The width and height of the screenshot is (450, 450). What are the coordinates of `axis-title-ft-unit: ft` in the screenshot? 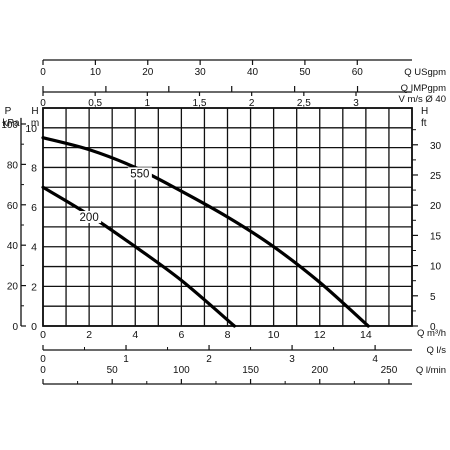 It's located at (424, 123).